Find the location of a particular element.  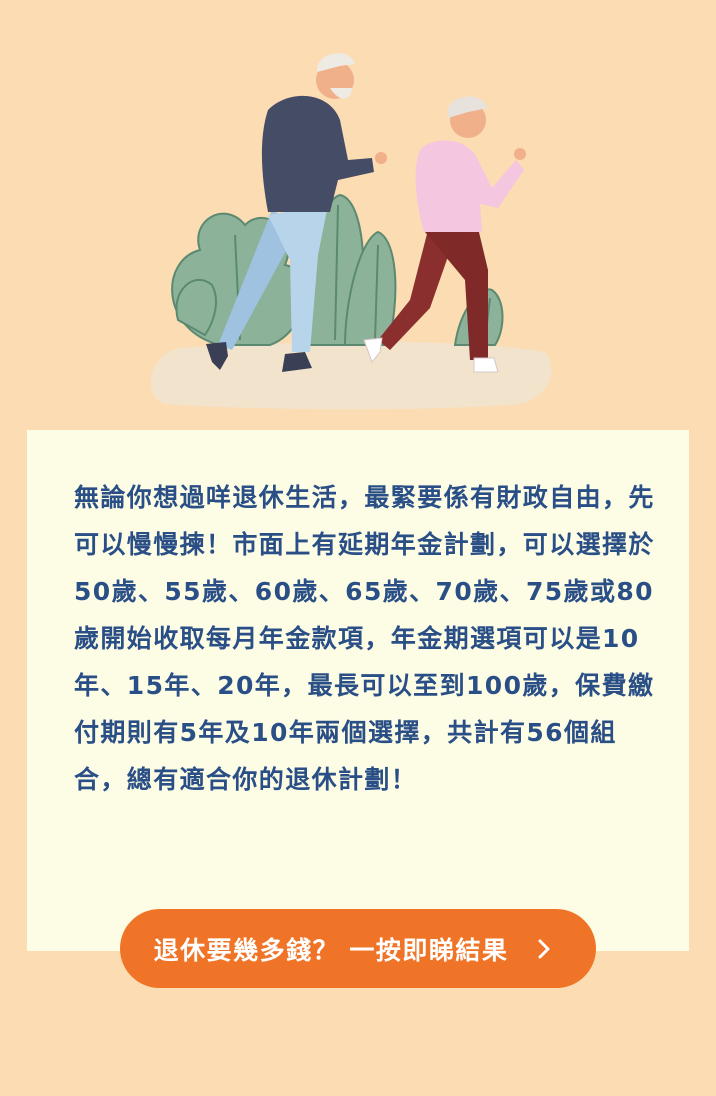

ground-shape is located at coordinates (351, 375).